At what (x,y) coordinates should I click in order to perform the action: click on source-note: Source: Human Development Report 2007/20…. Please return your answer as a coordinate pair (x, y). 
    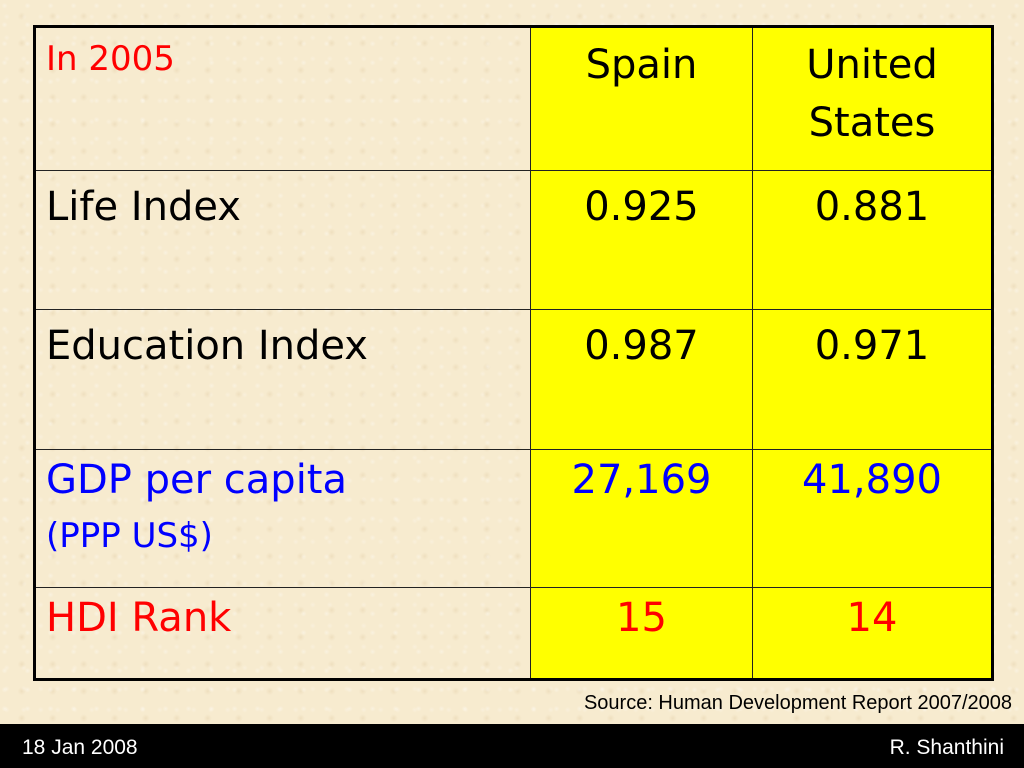
    Looking at the image, I should click on (797, 703).